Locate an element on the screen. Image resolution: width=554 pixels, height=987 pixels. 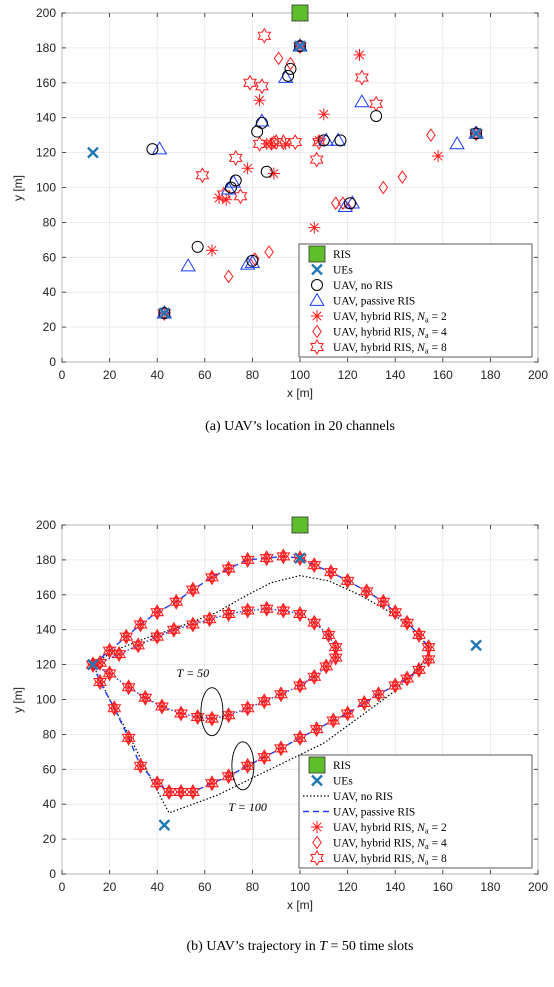
ellipse-t100 is located at coordinates (243, 766).